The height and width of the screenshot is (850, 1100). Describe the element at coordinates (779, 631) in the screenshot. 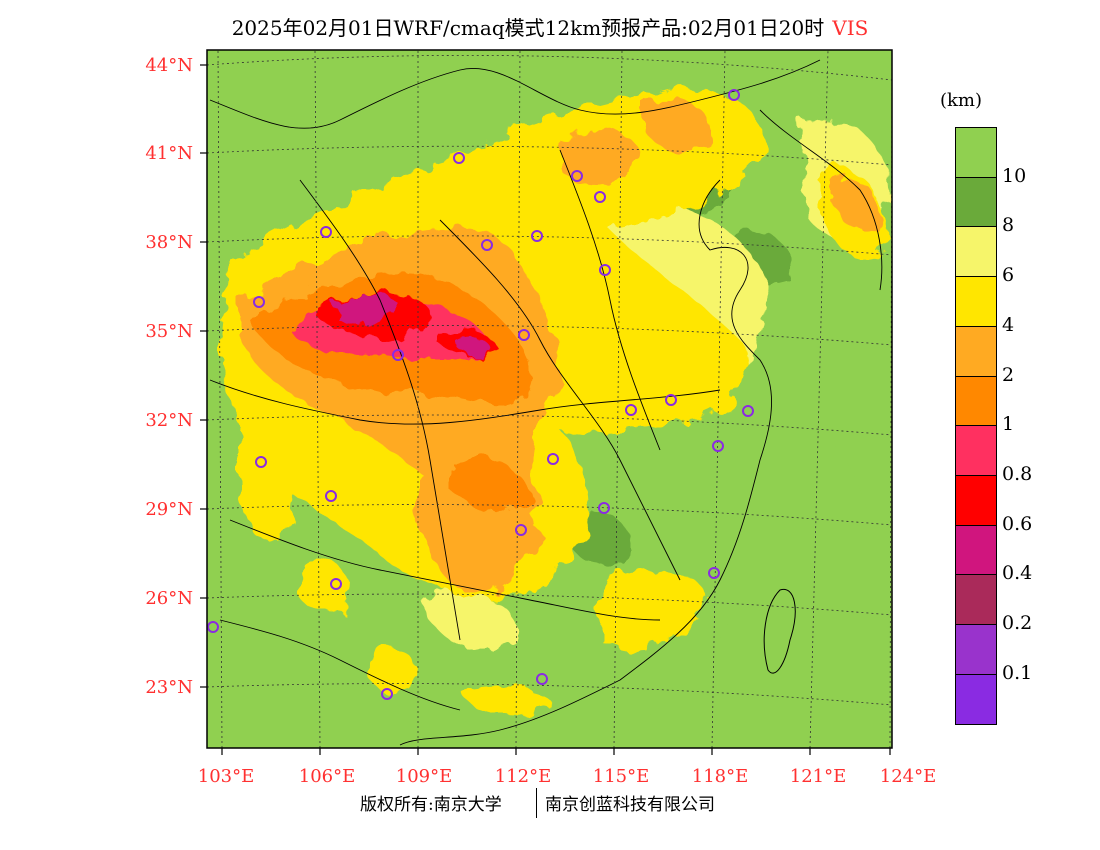

I see `taiwan-outline` at that location.